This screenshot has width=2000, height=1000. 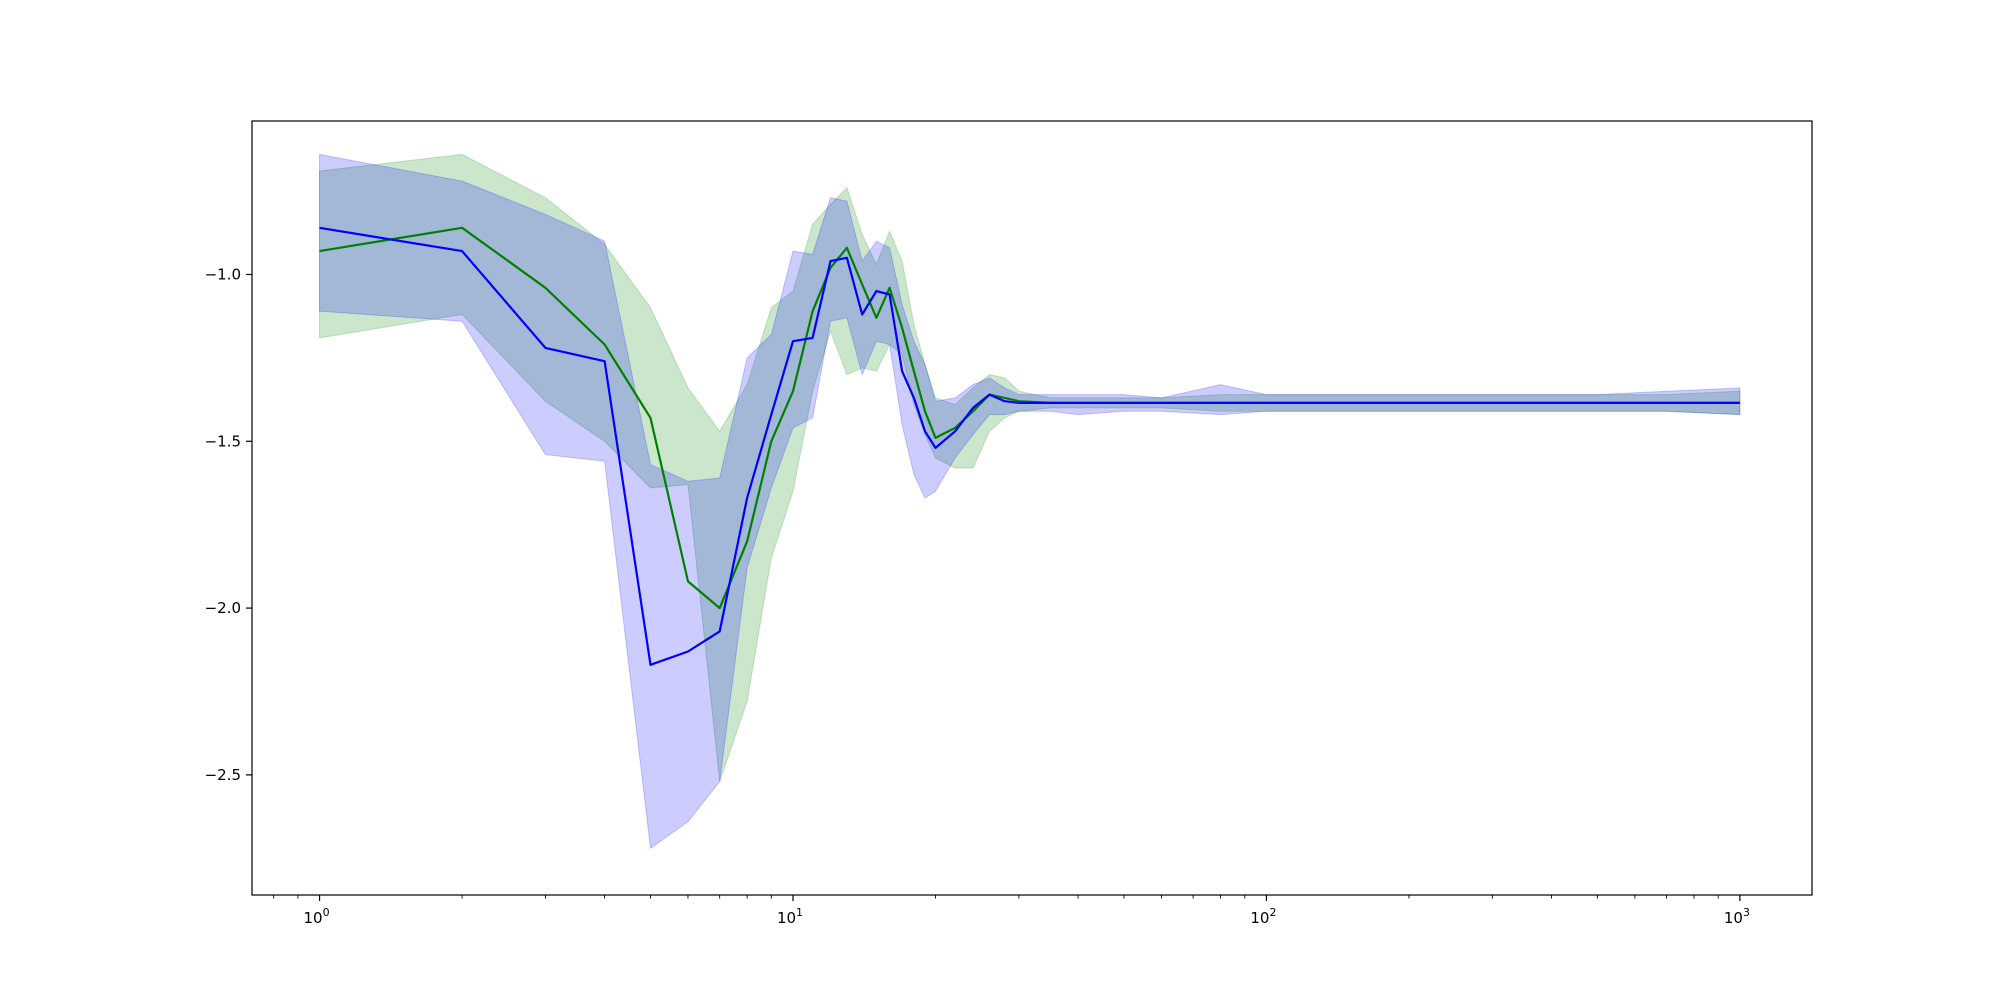 I want to click on x-tick-label-3: 10², so click(x=1263, y=916).